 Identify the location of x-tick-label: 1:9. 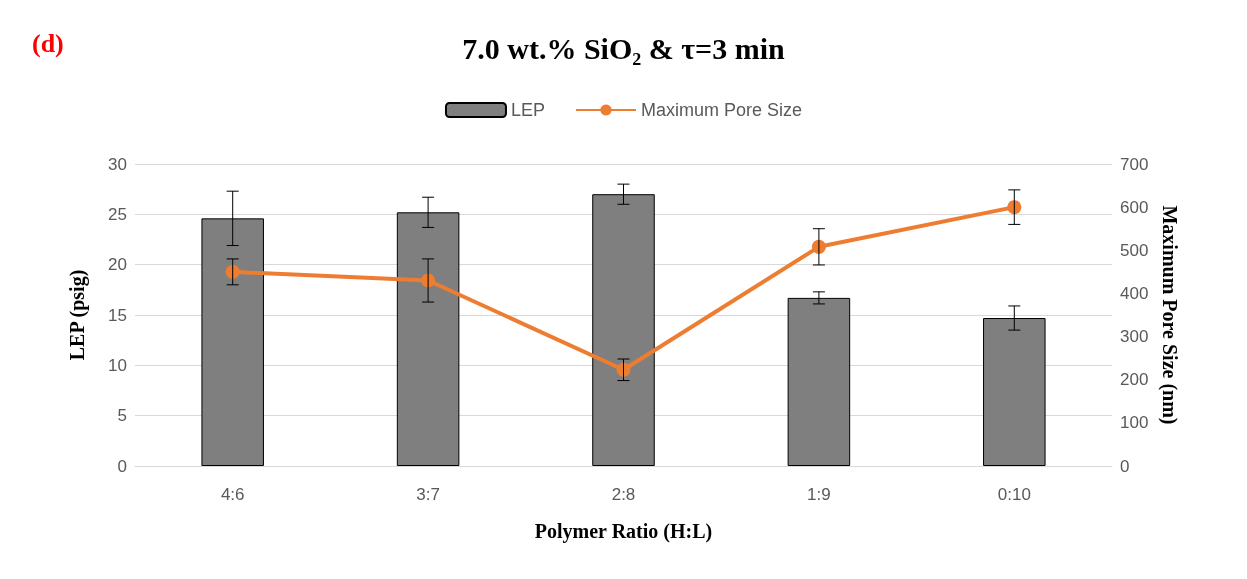
(819, 494).